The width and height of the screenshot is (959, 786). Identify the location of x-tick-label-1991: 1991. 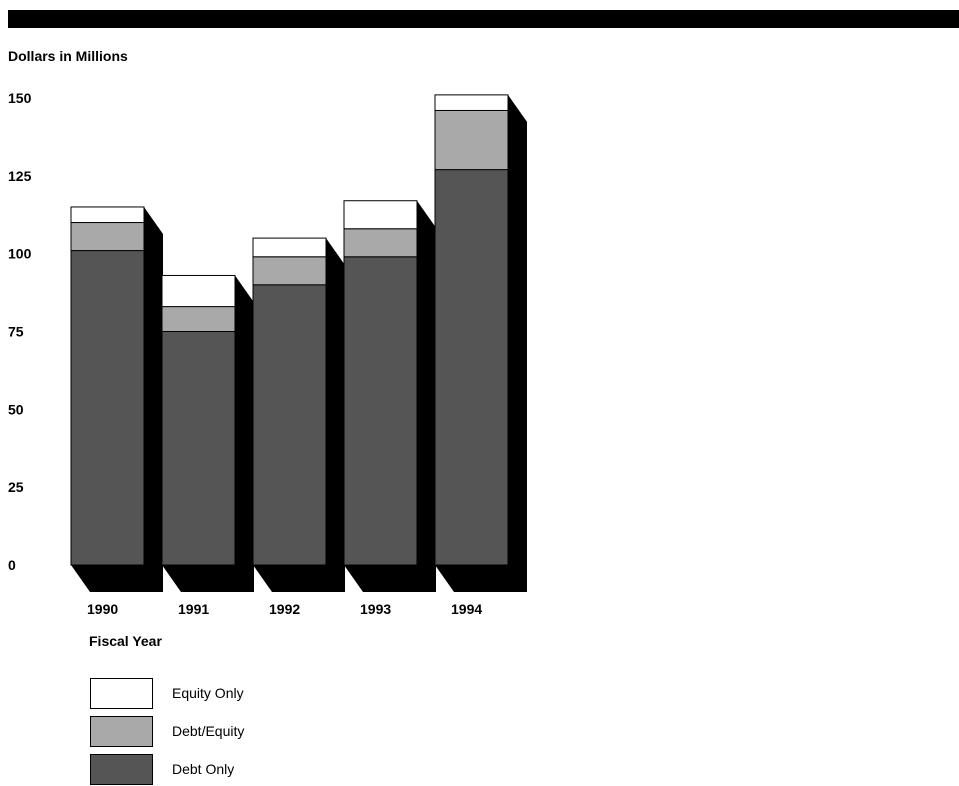
(193, 609).